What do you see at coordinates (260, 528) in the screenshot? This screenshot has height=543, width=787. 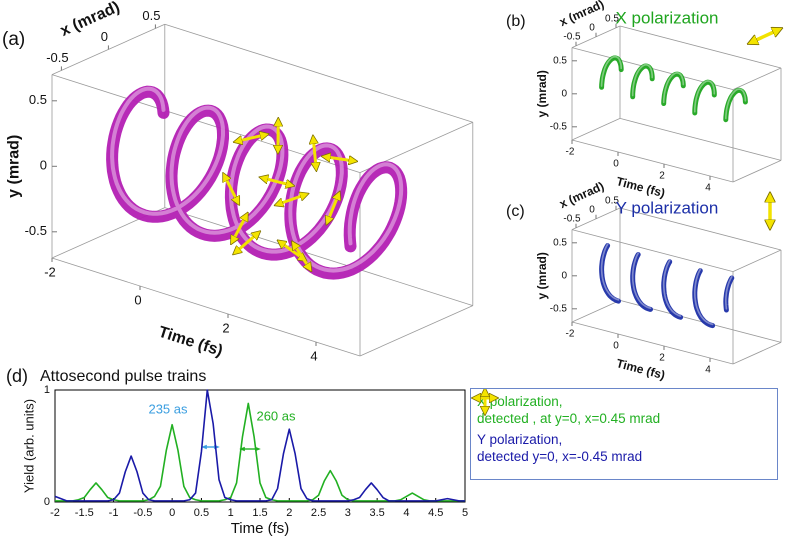 I see `x-axis-label: Time (fs)` at bounding box center [260, 528].